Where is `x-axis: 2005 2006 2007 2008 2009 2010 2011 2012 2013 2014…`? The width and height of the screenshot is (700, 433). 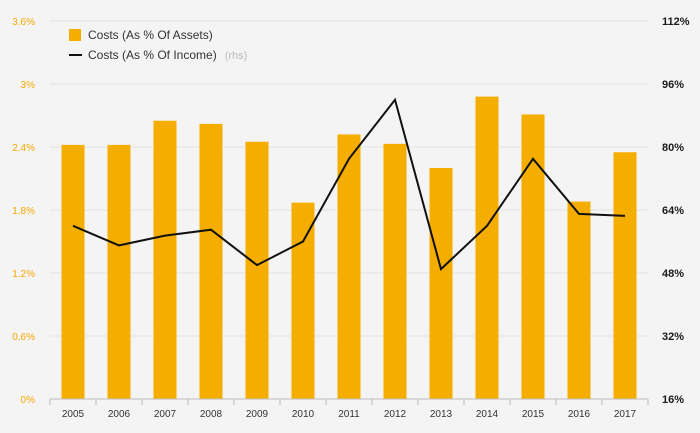
x-axis: 2005 2006 2007 2008 2009 2010 2011 2012 2013 2014… is located at coordinates (349, 414).